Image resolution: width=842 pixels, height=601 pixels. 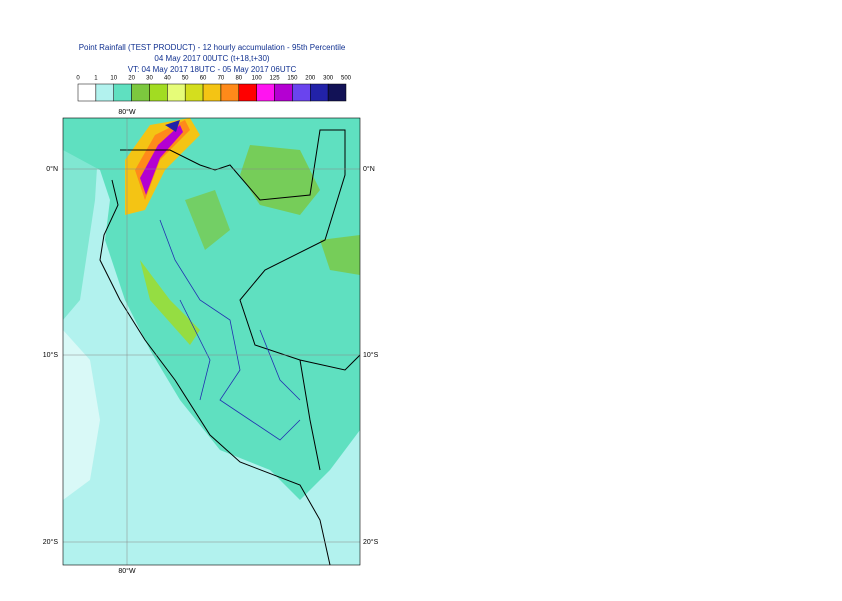 What do you see at coordinates (346, 79) in the screenshot?
I see `legend-label: 500` at bounding box center [346, 79].